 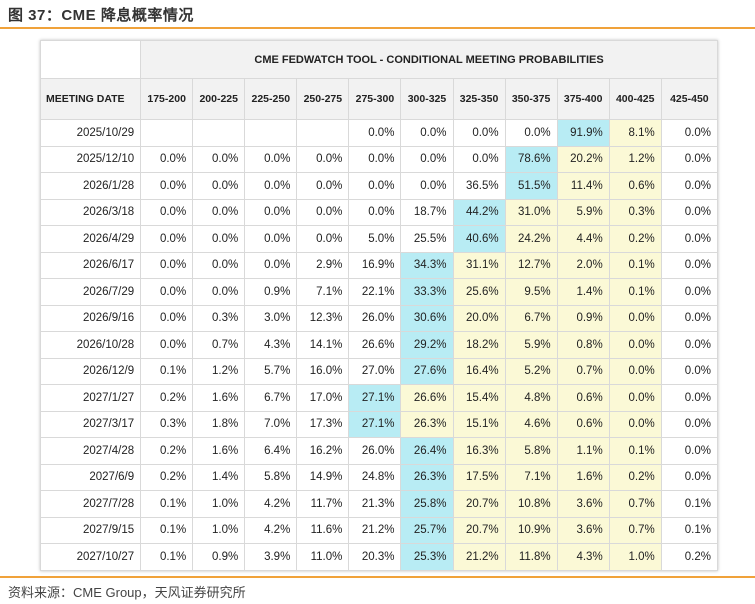 What do you see at coordinates (271, 133) in the screenshot?
I see `probability-cell` at bounding box center [271, 133].